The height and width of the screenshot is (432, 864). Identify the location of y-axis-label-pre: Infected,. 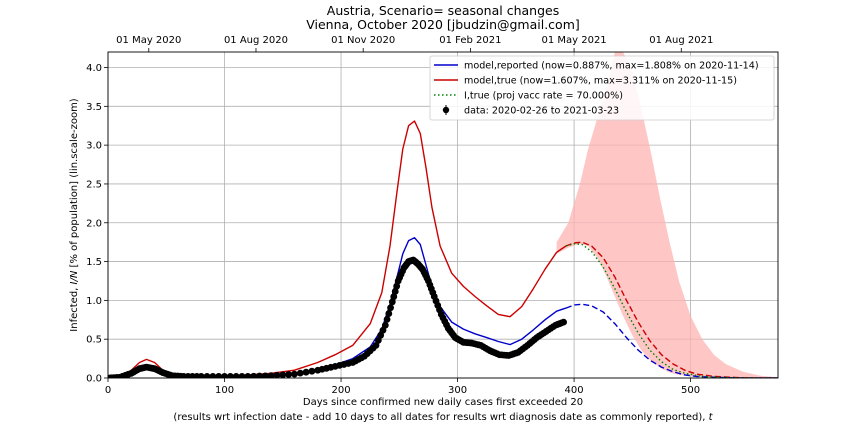
(74, 307).